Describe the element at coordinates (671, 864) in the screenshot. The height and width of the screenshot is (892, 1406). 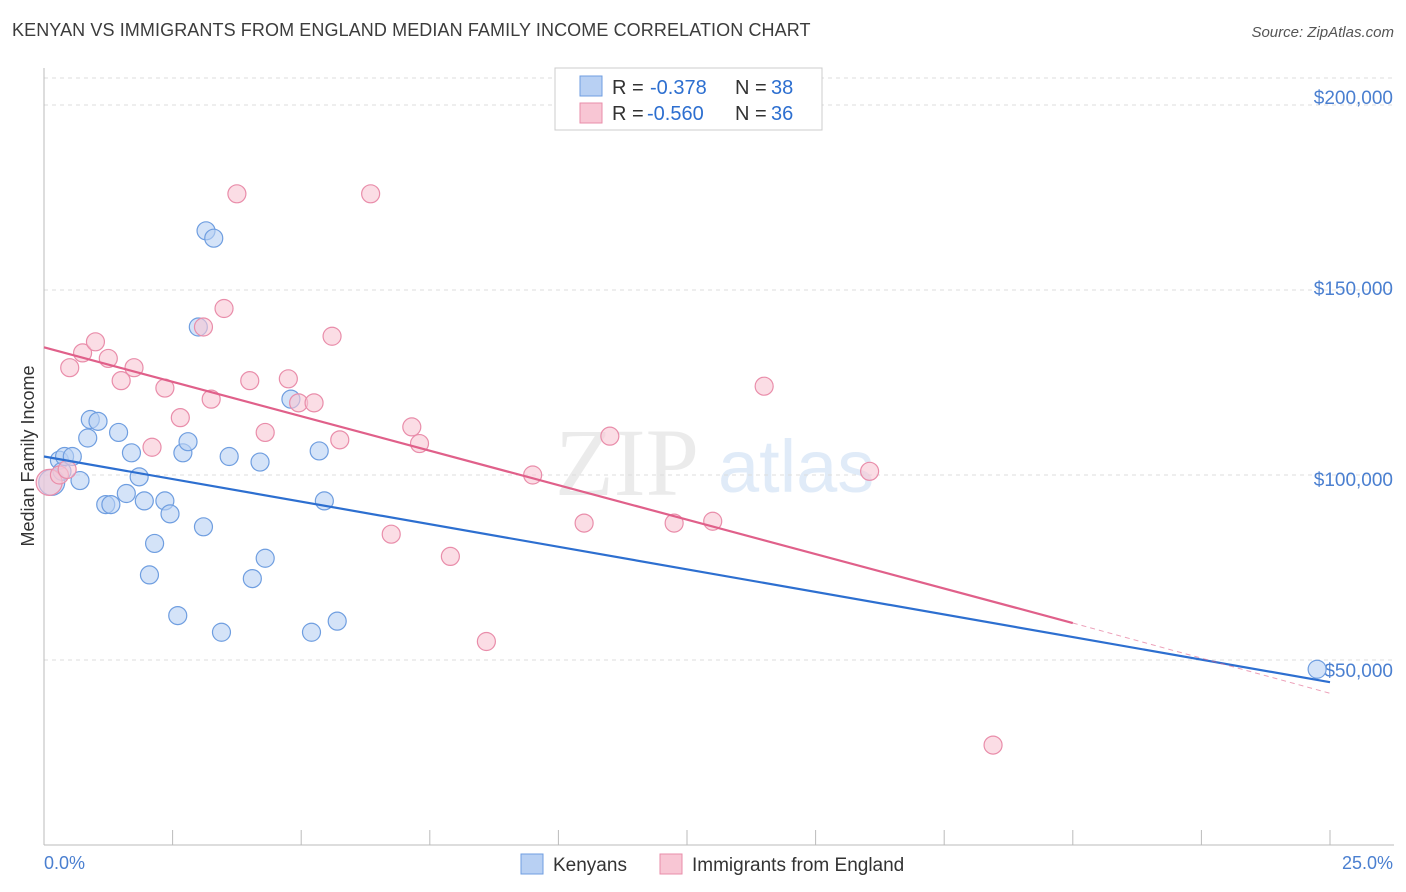
I see `bottom-legend-swatch-england` at that location.